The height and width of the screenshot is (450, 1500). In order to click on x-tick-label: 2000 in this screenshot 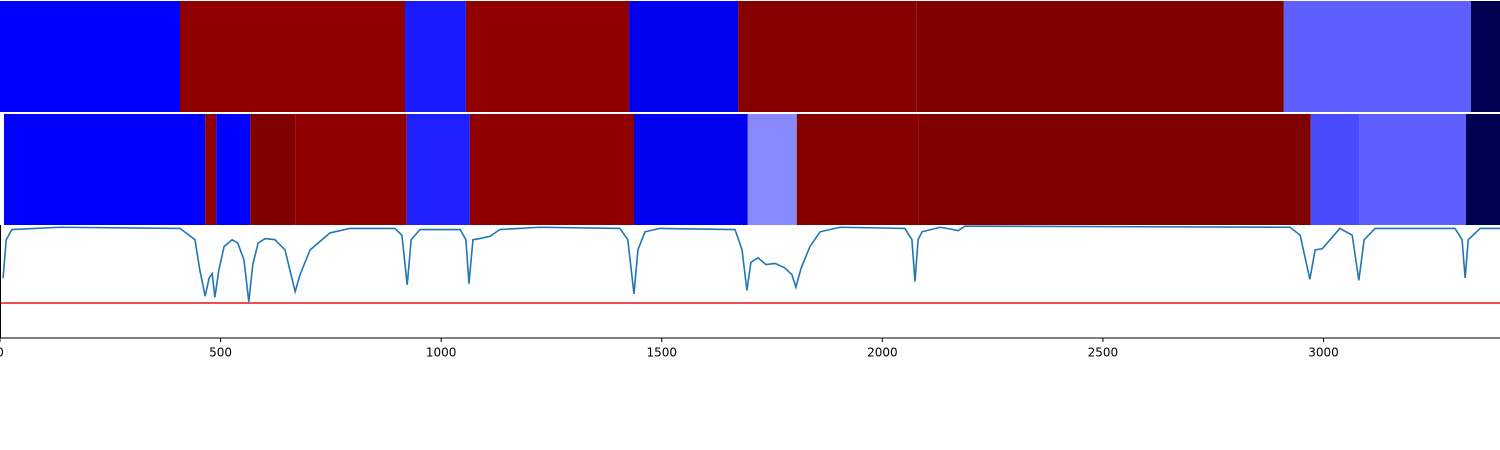, I will do `click(882, 353)`.